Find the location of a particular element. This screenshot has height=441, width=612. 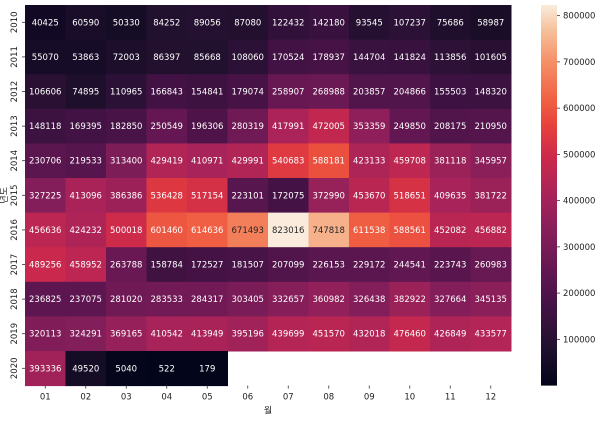

cell-value-label: 107237 is located at coordinates (410, 23).